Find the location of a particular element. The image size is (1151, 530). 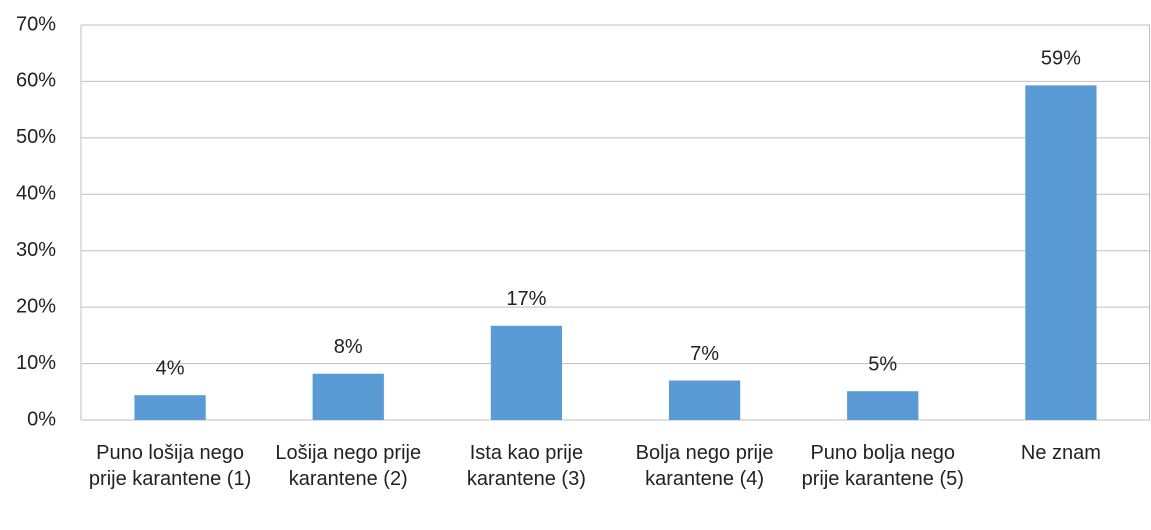

y-tick-label: 0% is located at coordinates (41, 419).